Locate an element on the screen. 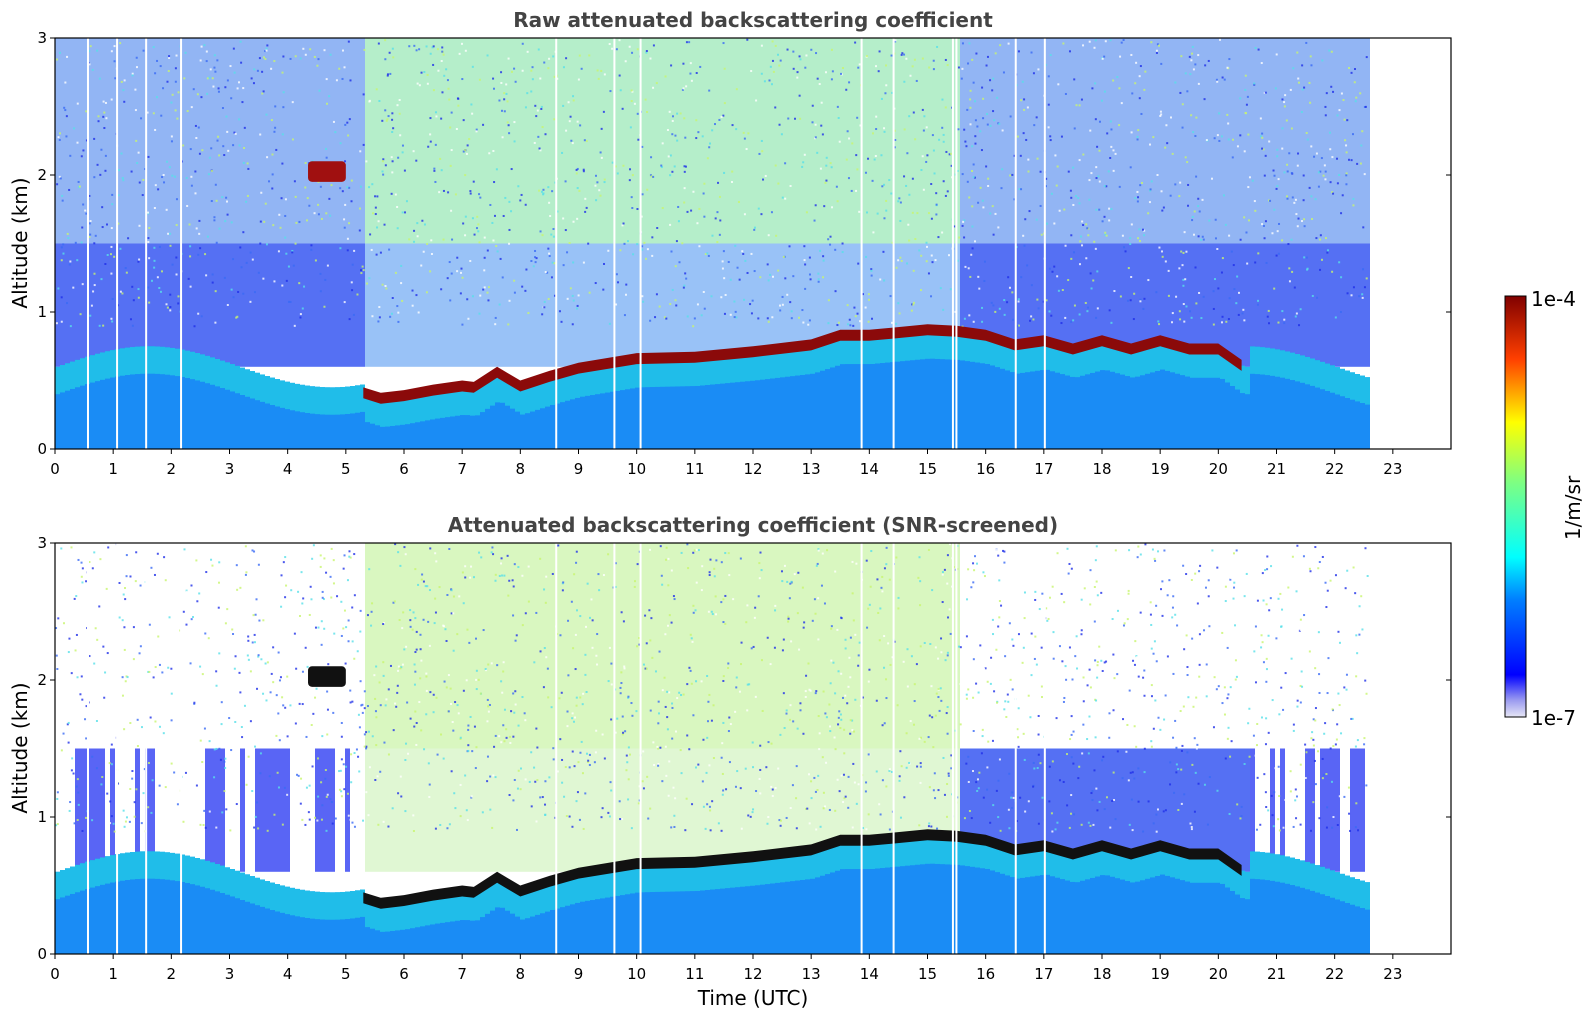  top-y-tick-label: 2 is located at coordinates (42, 175).